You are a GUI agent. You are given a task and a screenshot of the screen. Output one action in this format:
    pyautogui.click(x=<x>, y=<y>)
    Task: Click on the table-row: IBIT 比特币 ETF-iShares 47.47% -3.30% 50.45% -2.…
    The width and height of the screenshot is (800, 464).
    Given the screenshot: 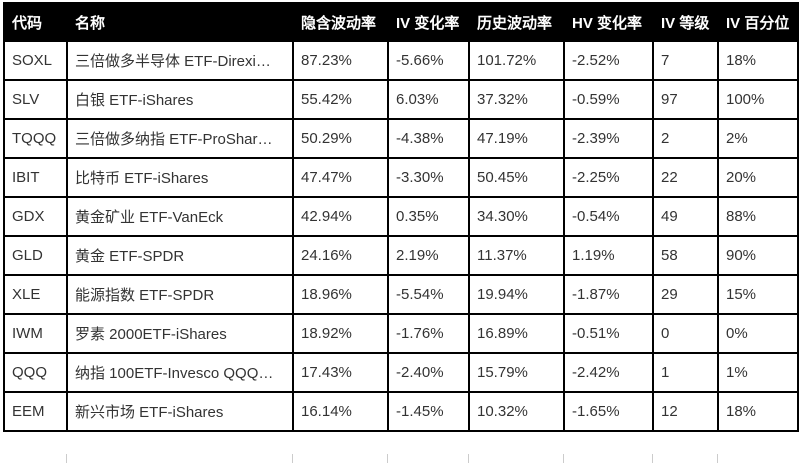 What is the action you would take?
    pyautogui.click(x=401, y=177)
    